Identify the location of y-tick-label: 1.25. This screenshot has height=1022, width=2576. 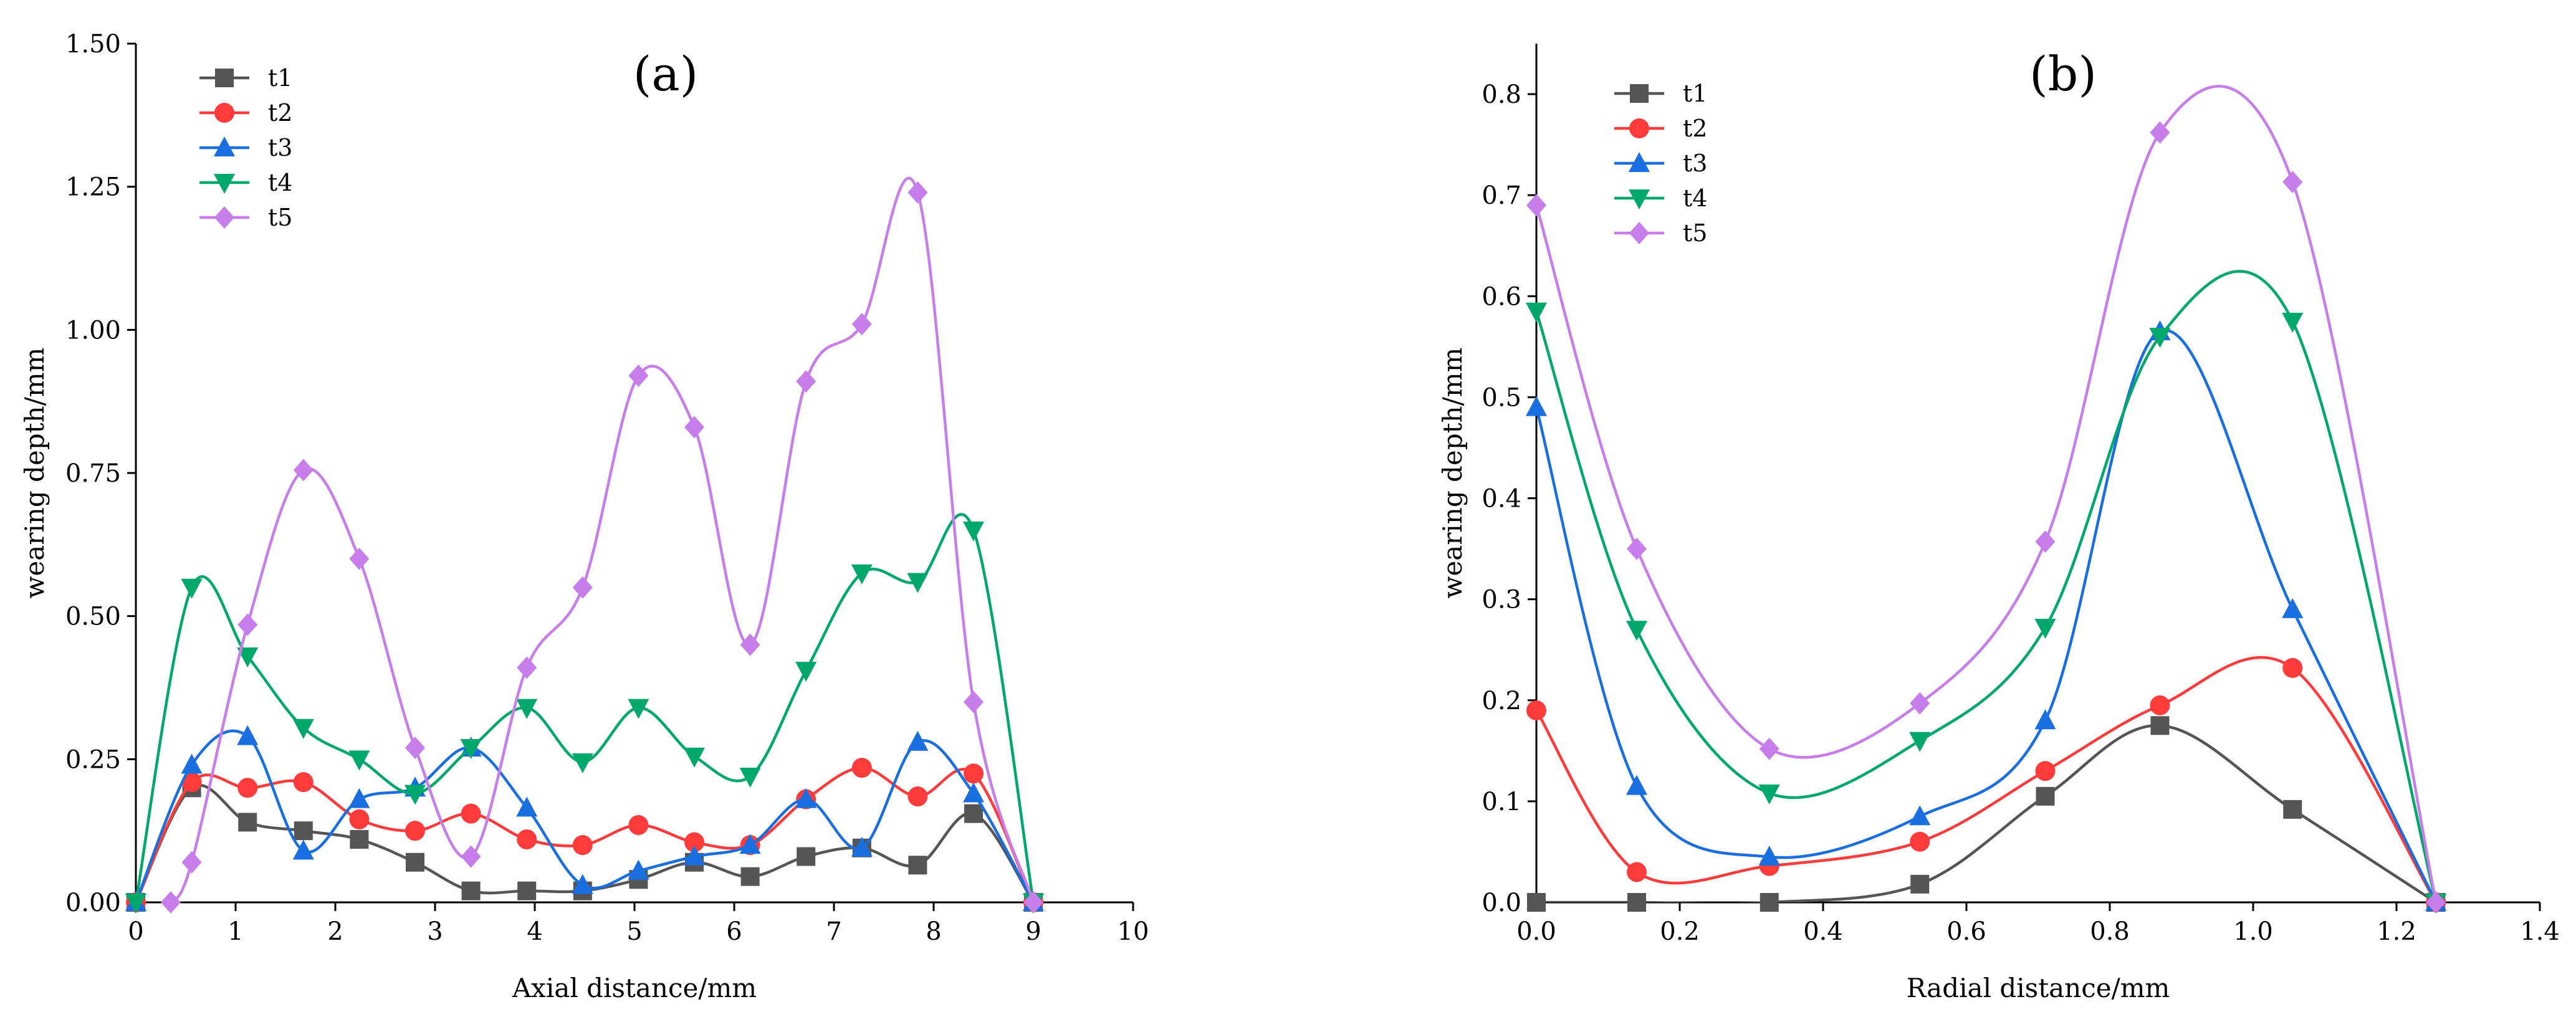
(93, 187).